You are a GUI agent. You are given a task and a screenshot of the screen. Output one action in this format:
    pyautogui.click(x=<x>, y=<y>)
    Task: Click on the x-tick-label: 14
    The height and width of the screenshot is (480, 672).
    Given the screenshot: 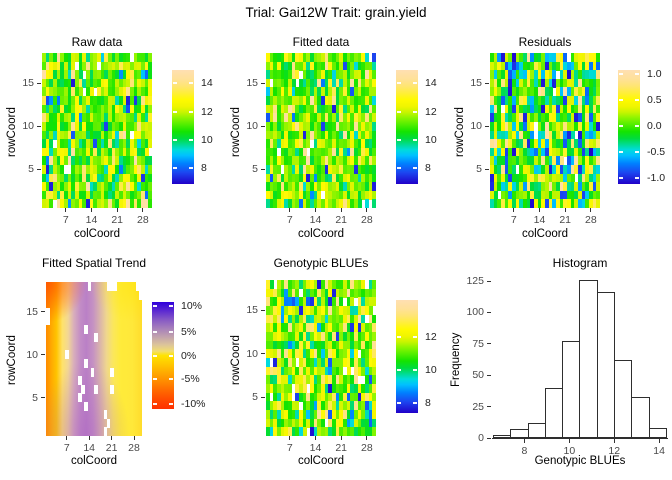 What is the action you would take?
    pyautogui.click(x=315, y=220)
    